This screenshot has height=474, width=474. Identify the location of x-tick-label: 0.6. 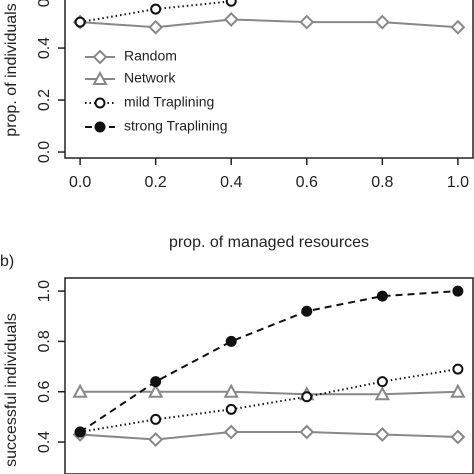
(307, 182).